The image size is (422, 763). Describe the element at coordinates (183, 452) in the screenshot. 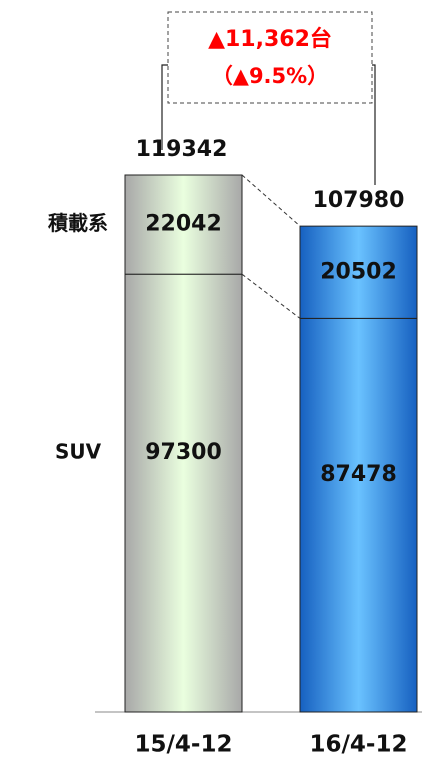

I see `data-label: 97300` at that location.